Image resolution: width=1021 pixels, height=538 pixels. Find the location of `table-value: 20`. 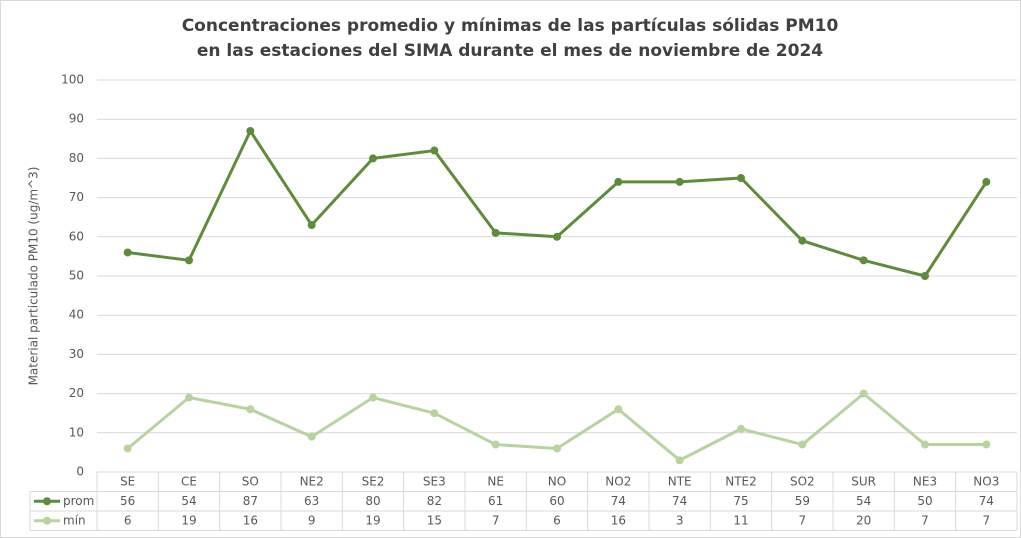

table-value: 20 is located at coordinates (863, 520).